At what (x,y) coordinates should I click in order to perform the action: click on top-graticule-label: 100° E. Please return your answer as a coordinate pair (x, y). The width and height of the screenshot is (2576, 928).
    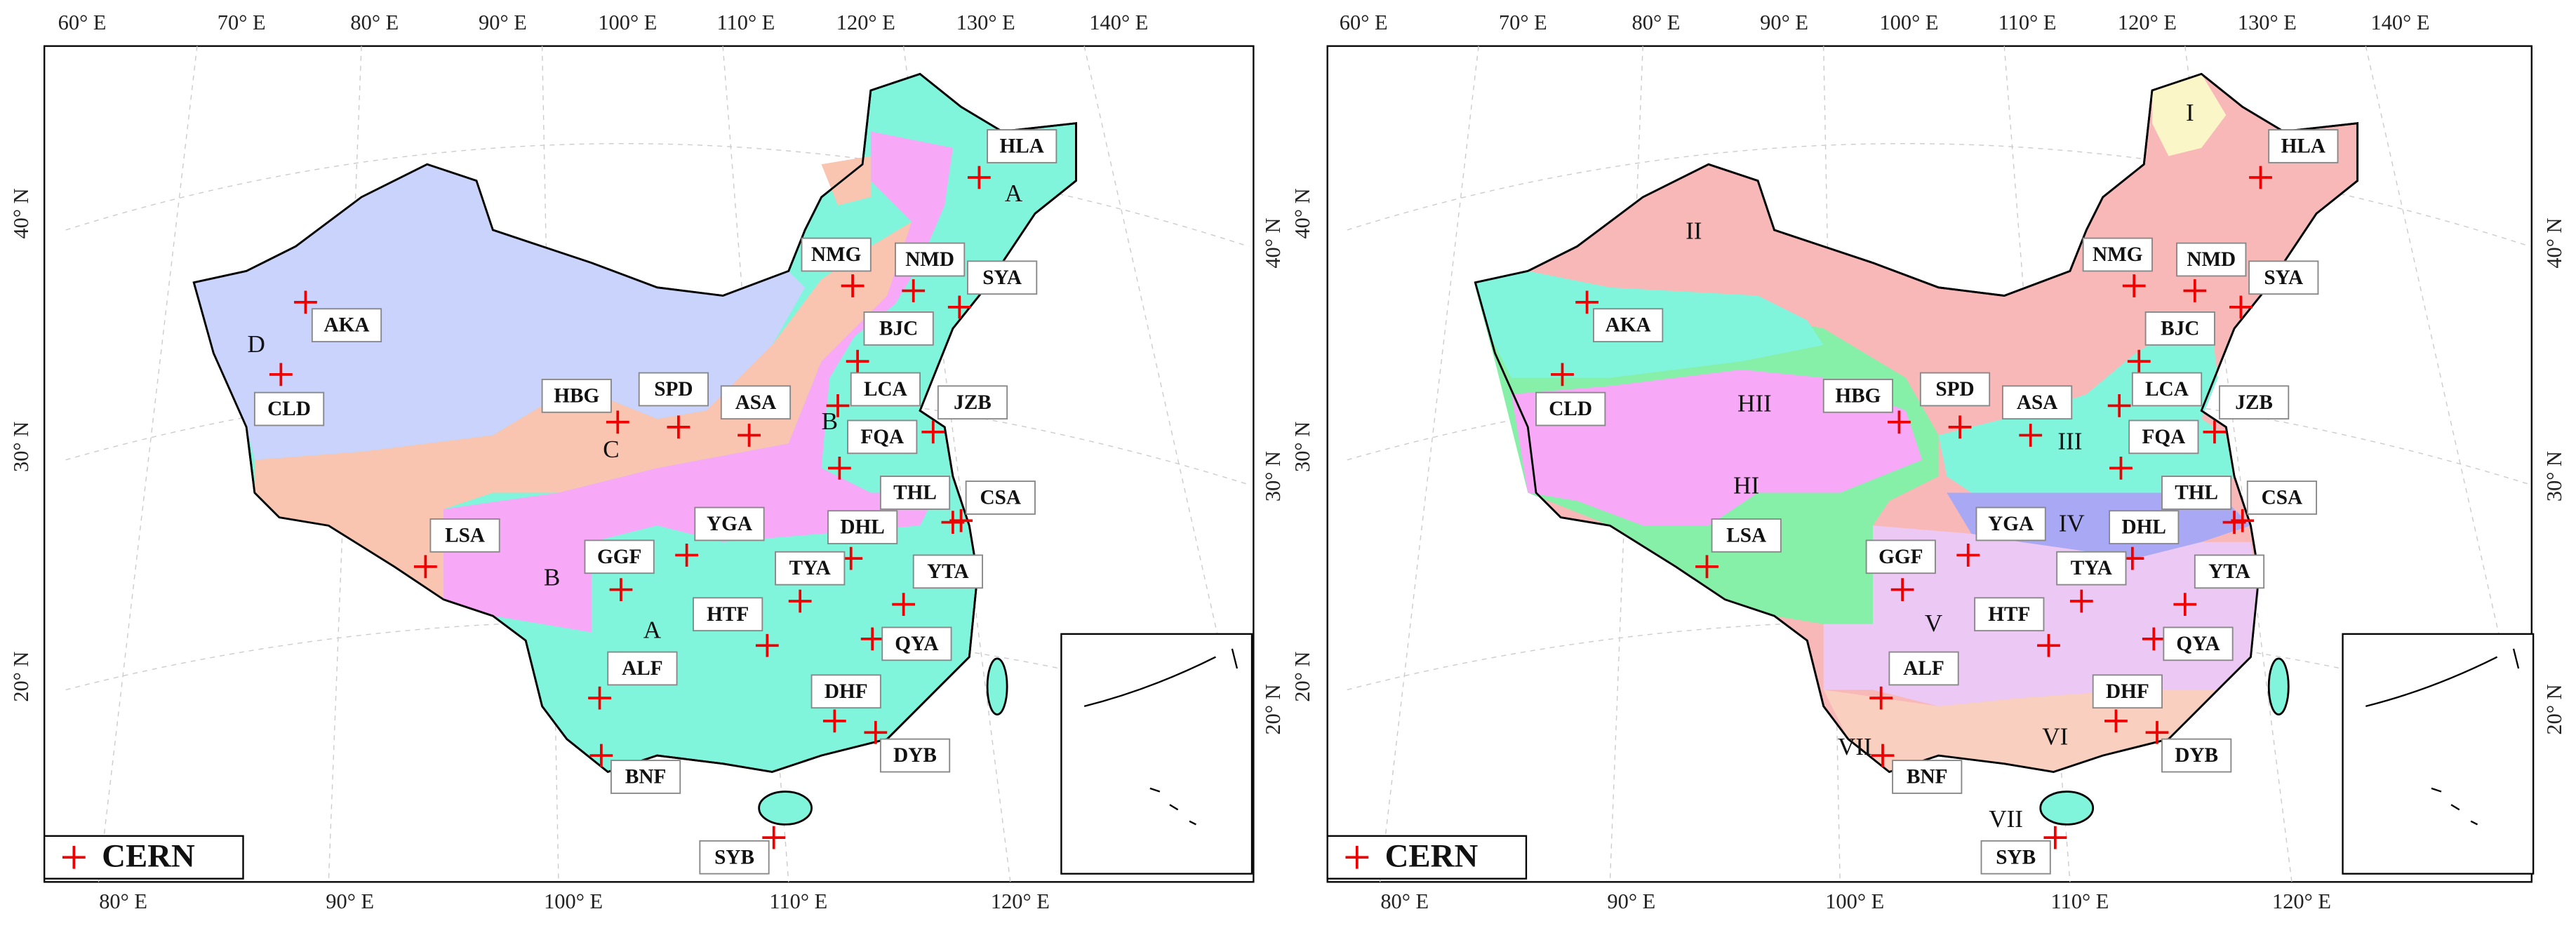
    Looking at the image, I should click on (1909, 22).